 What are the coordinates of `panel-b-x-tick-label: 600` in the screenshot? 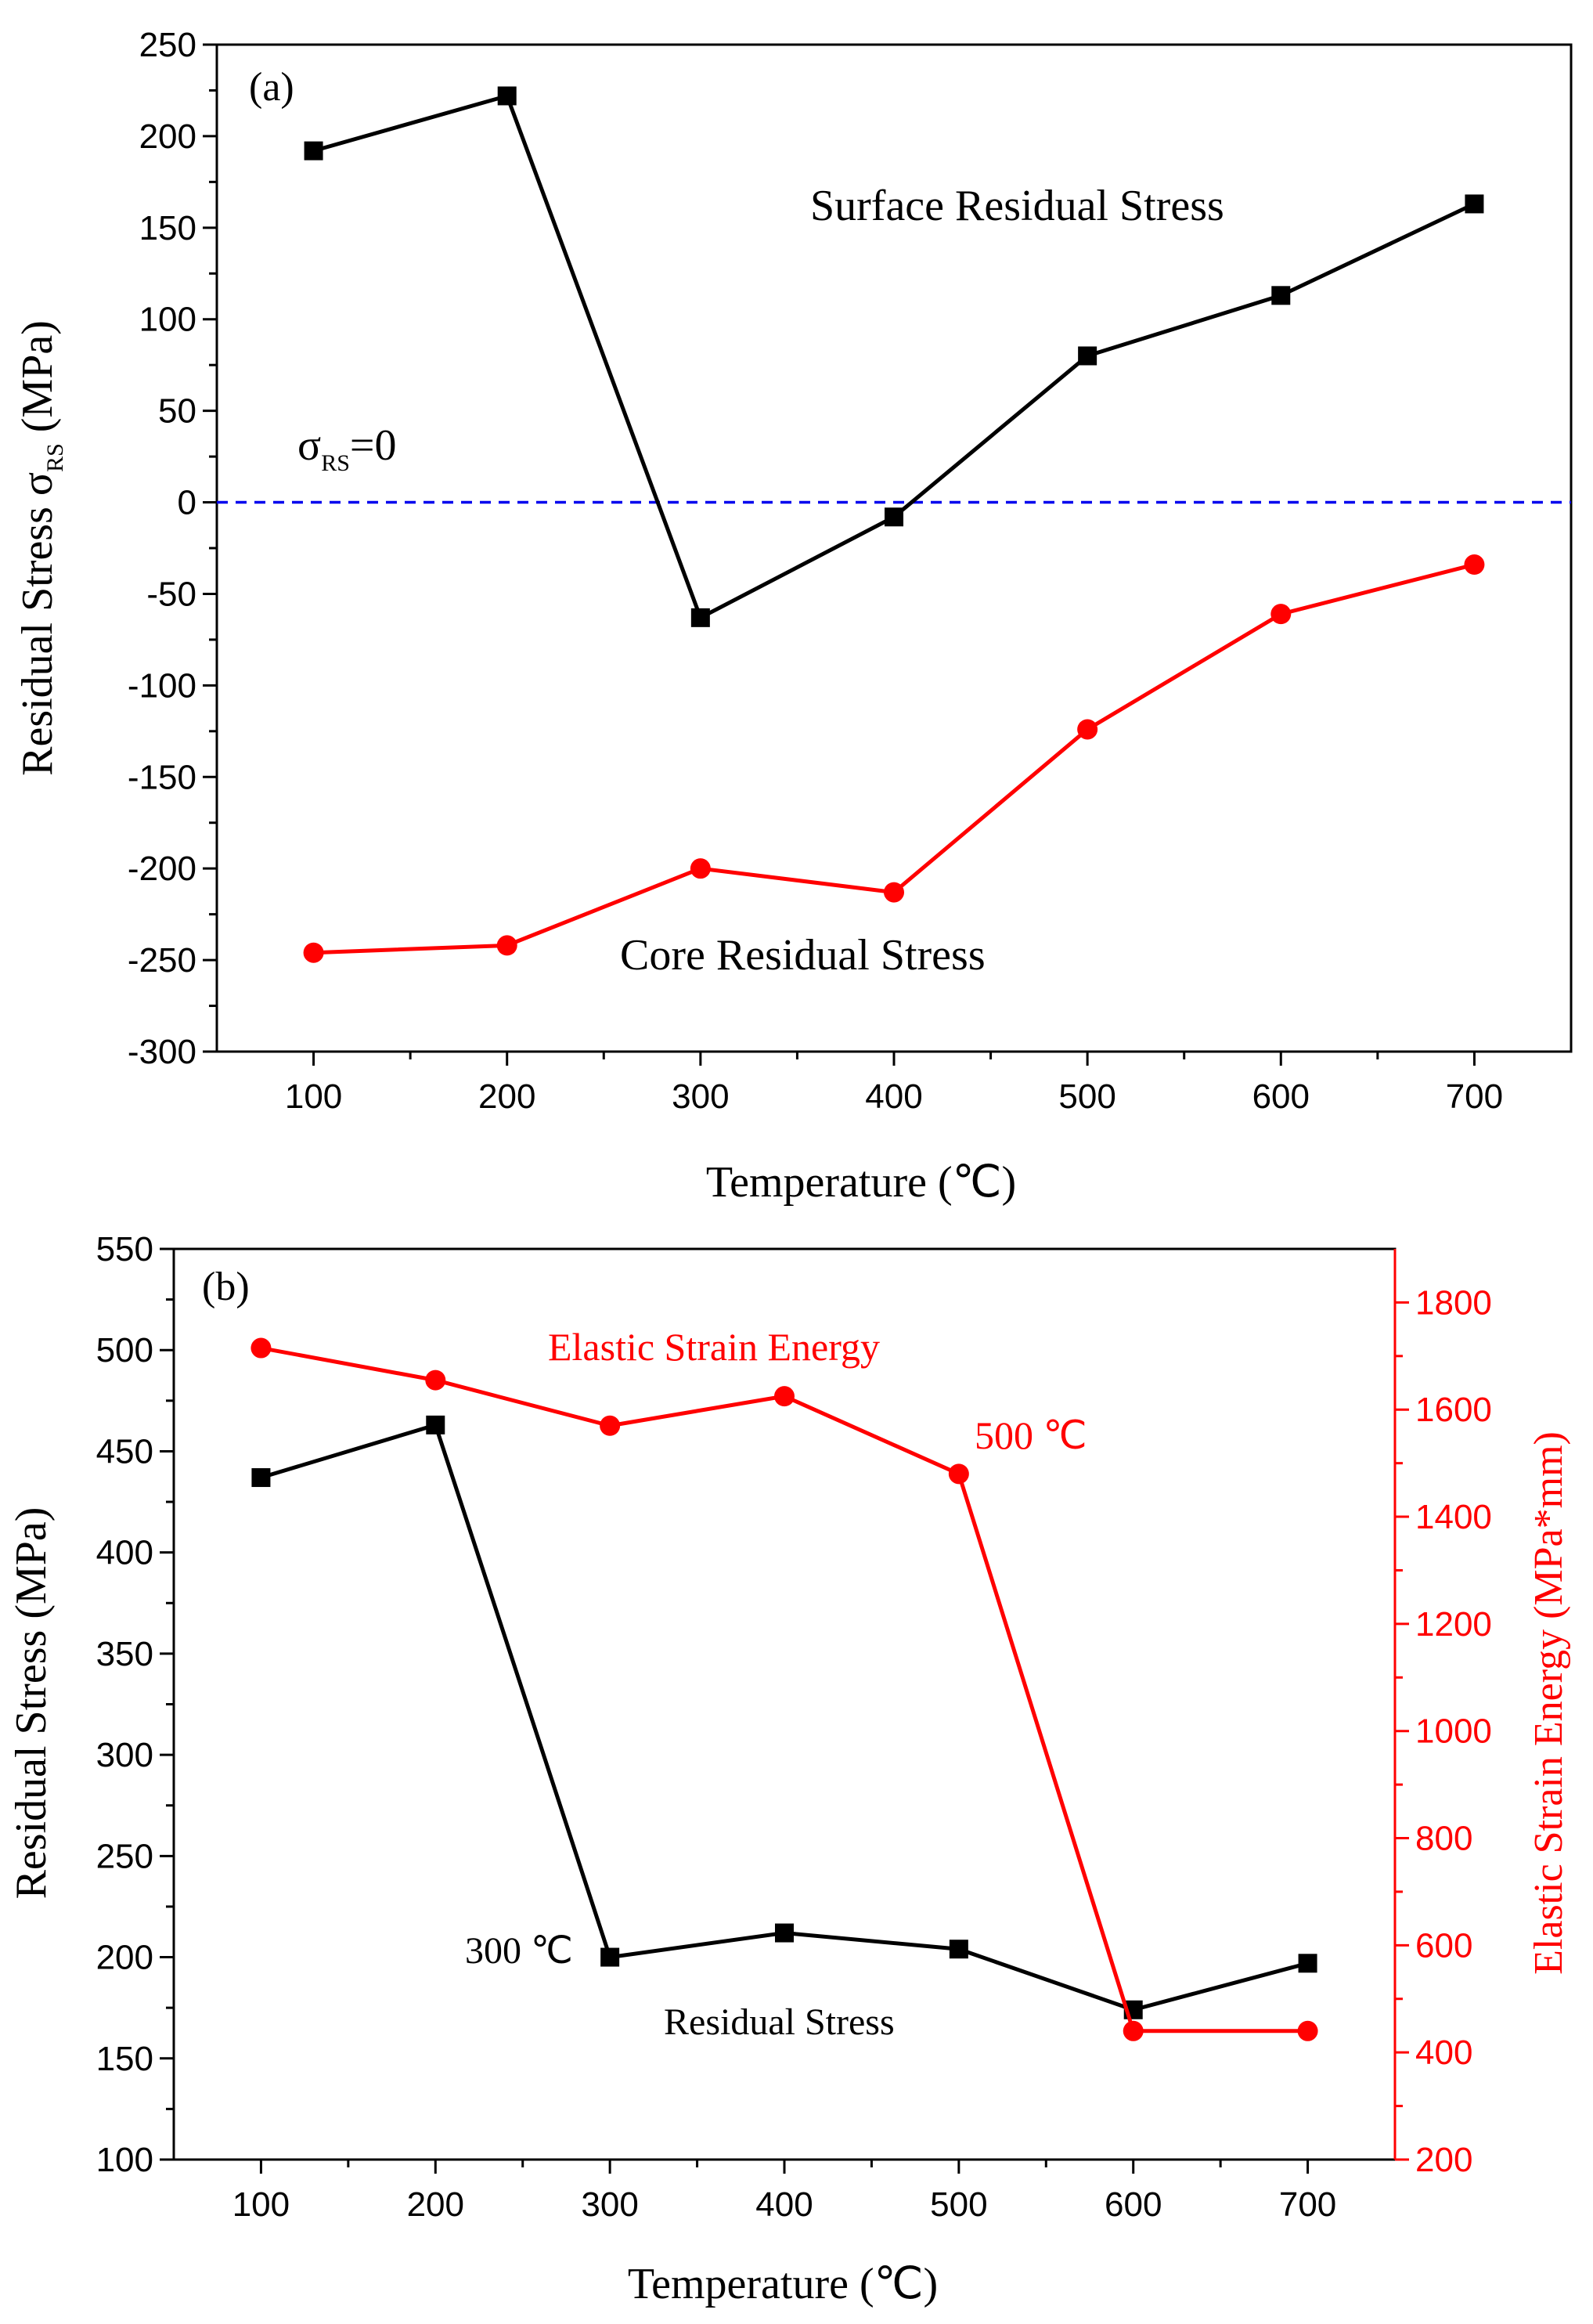 It's located at (1133, 2204).